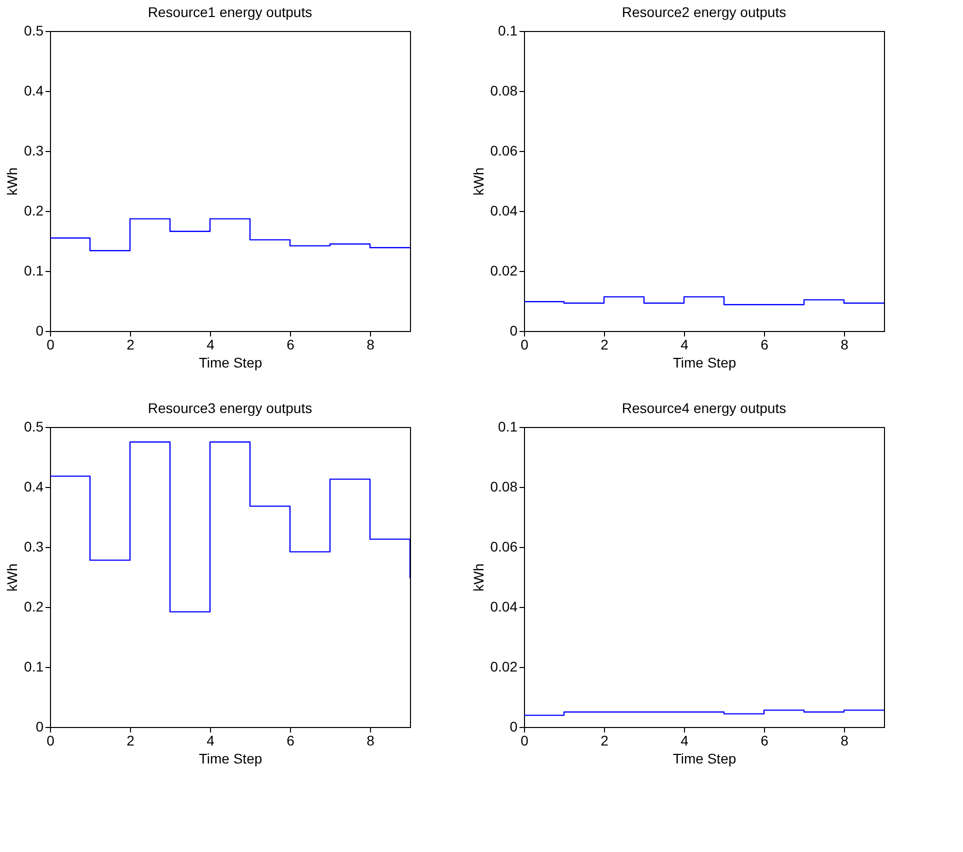 The height and width of the screenshot is (852, 963). What do you see at coordinates (230, 12) in the screenshot?
I see `chart-title: Resource1 energy outputs` at bounding box center [230, 12].